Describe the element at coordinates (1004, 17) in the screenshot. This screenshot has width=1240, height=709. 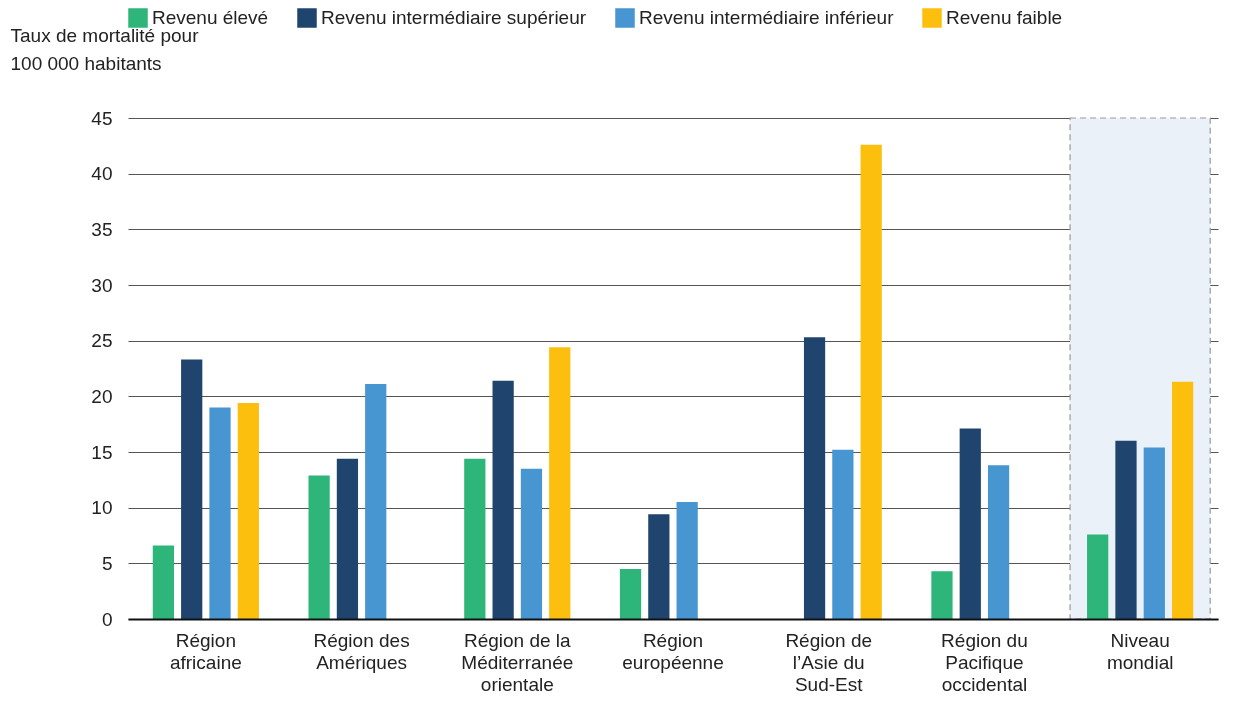
I see `legend-label: Revenu faible` at that location.